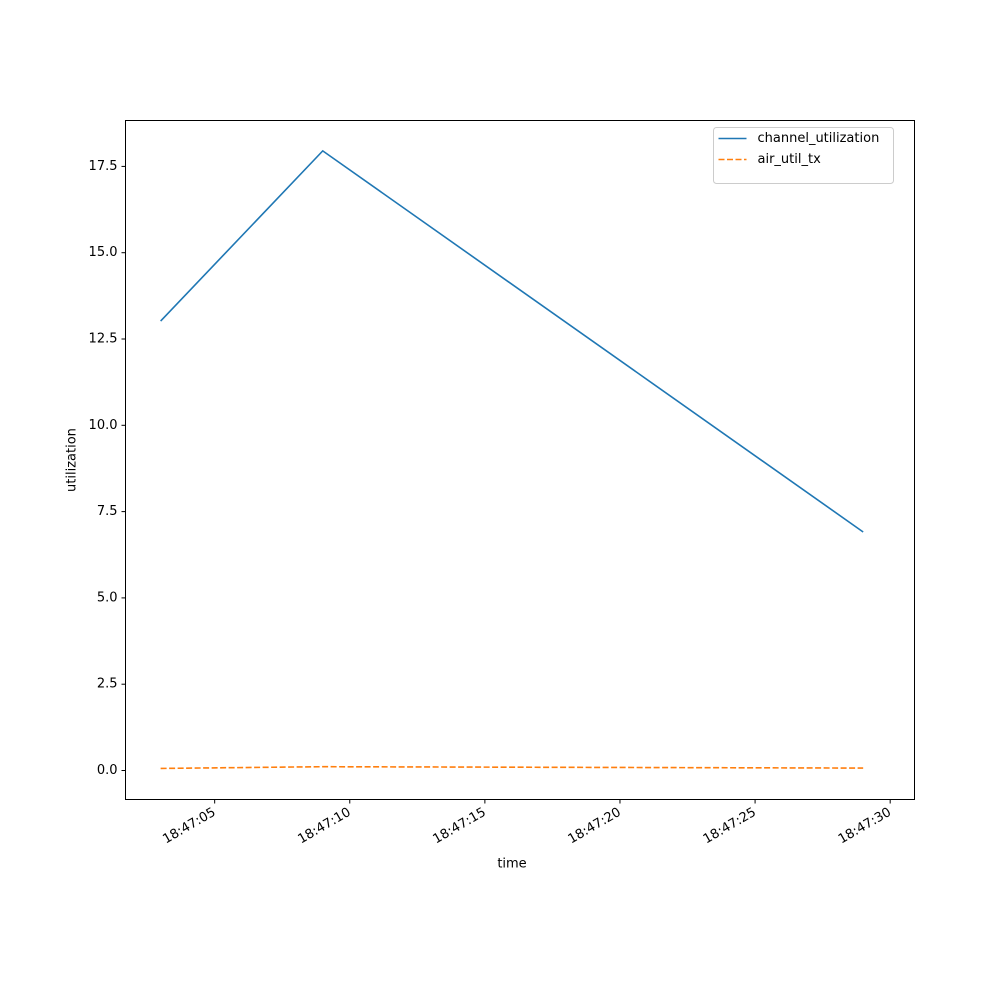  I want to click on y-tick-label: 5.0, so click(107, 597).